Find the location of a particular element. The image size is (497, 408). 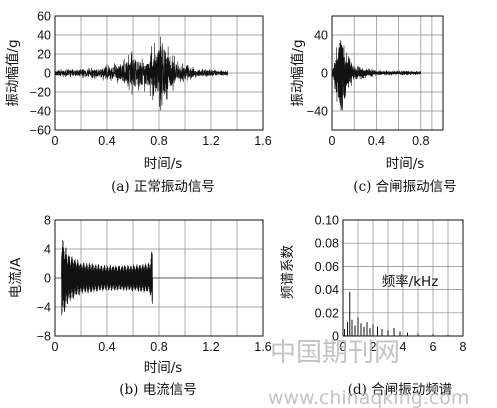

panel-b-y-label: 电流/A is located at coordinates (16, 278).